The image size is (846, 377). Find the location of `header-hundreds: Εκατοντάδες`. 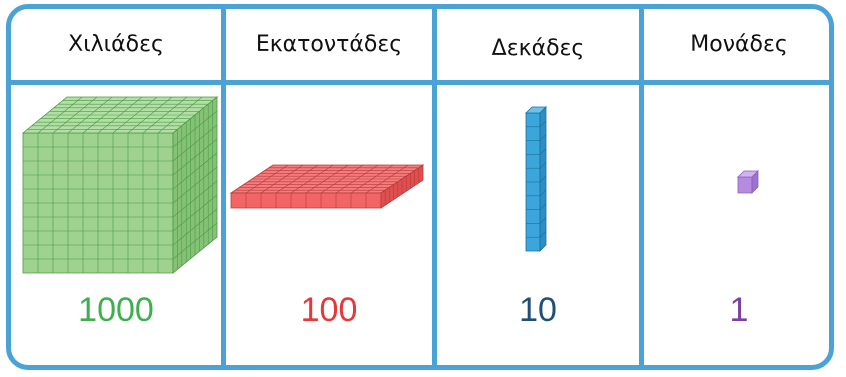

header-hundreds: Εκατοντάδες is located at coordinates (329, 44).